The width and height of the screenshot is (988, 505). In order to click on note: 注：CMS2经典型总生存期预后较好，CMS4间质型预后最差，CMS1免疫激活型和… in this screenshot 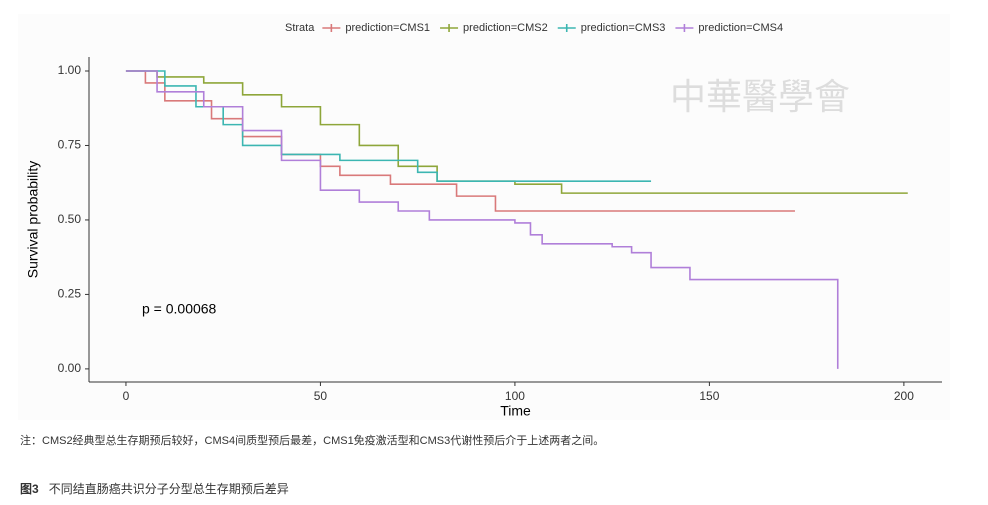, I will do `click(312, 441)`.